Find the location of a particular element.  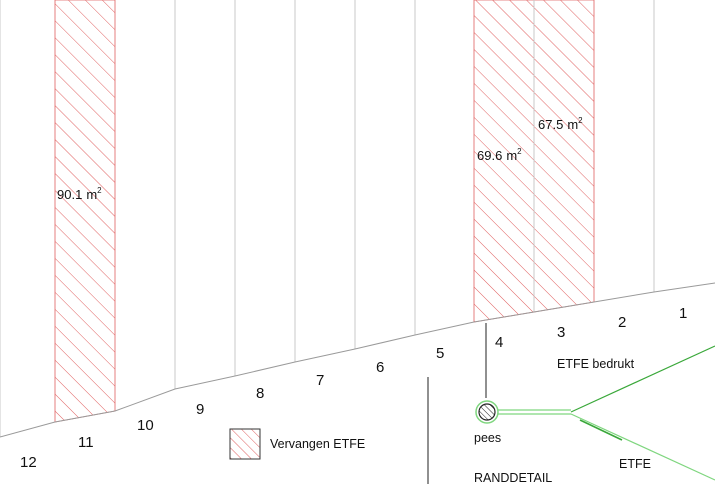

panel-number: 9 is located at coordinates (200, 409).